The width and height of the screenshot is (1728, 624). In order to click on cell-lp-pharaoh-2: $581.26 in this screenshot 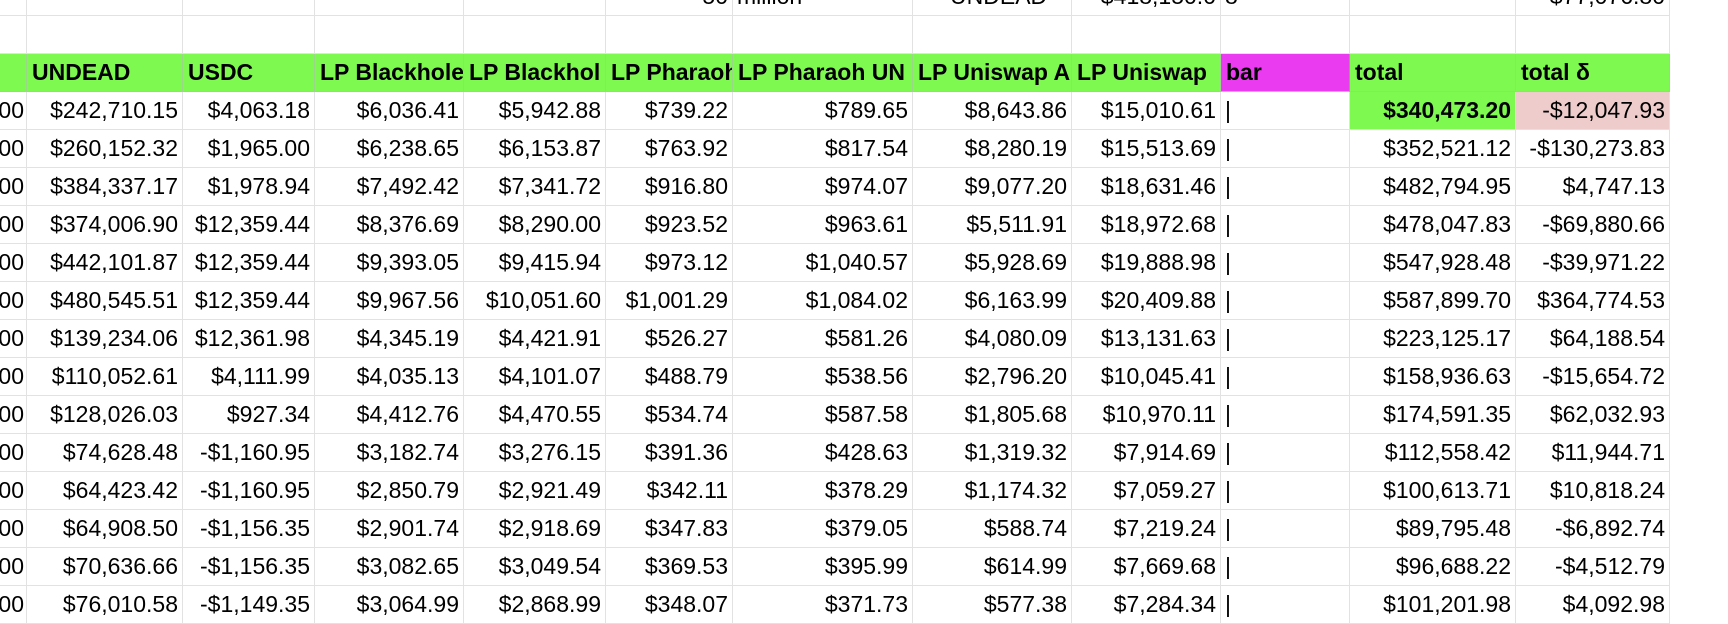, I will do `click(823, 339)`.